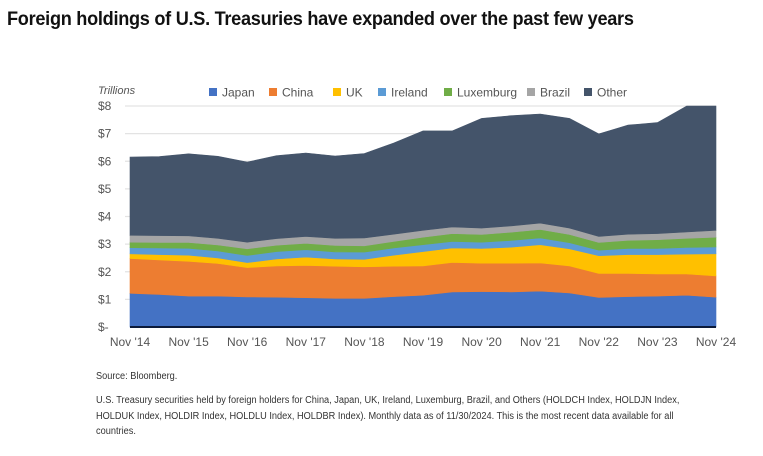 The width and height of the screenshot is (763, 456). Describe the element at coordinates (540, 342) in the screenshot. I see `x-tick-label: Nov '21` at that location.